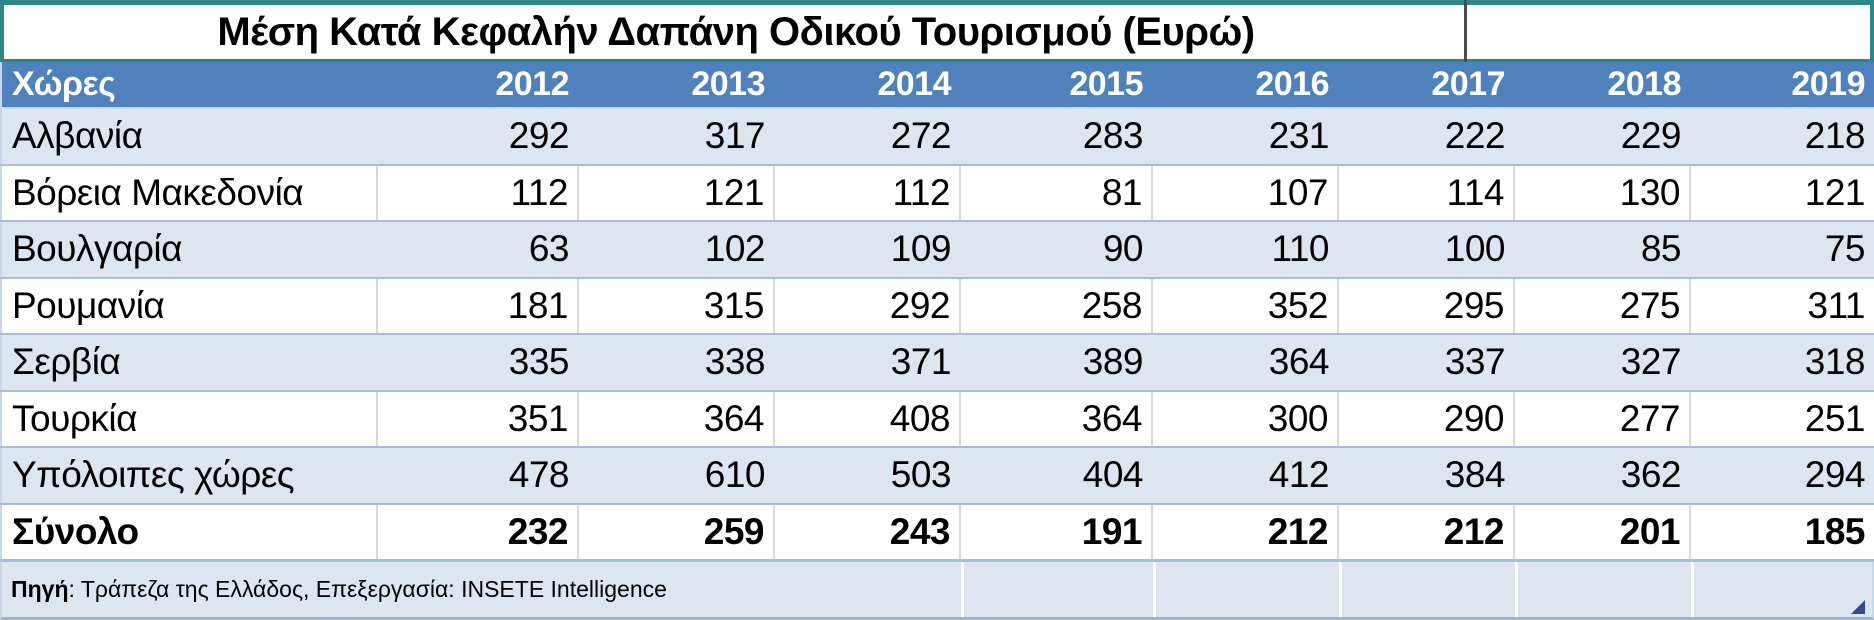 Image resolution: width=1874 pixels, height=620 pixels. I want to click on value-cell: 109, so click(867, 250).